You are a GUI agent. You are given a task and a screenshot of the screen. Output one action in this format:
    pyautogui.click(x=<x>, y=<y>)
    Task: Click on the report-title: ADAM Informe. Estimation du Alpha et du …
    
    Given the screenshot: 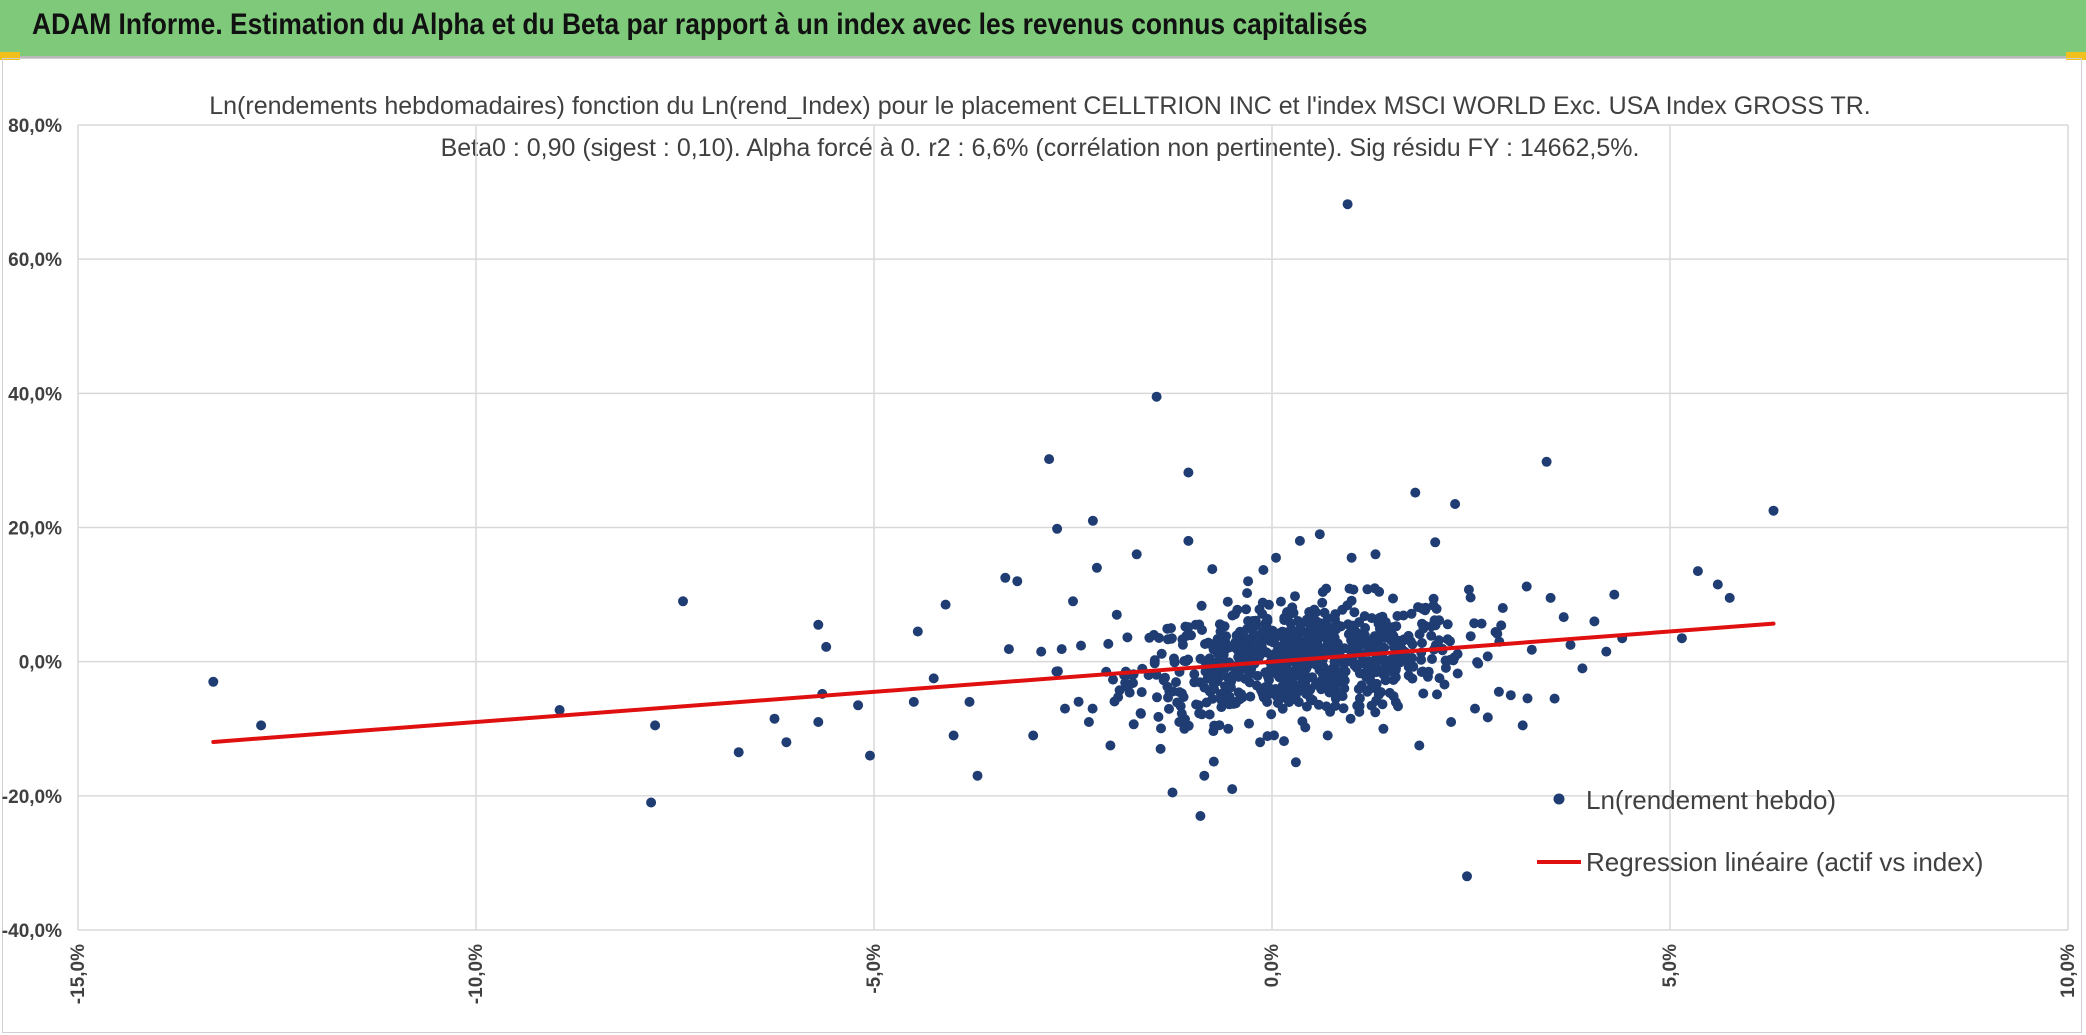 What is the action you would take?
    pyautogui.click(x=700, y=24)
    